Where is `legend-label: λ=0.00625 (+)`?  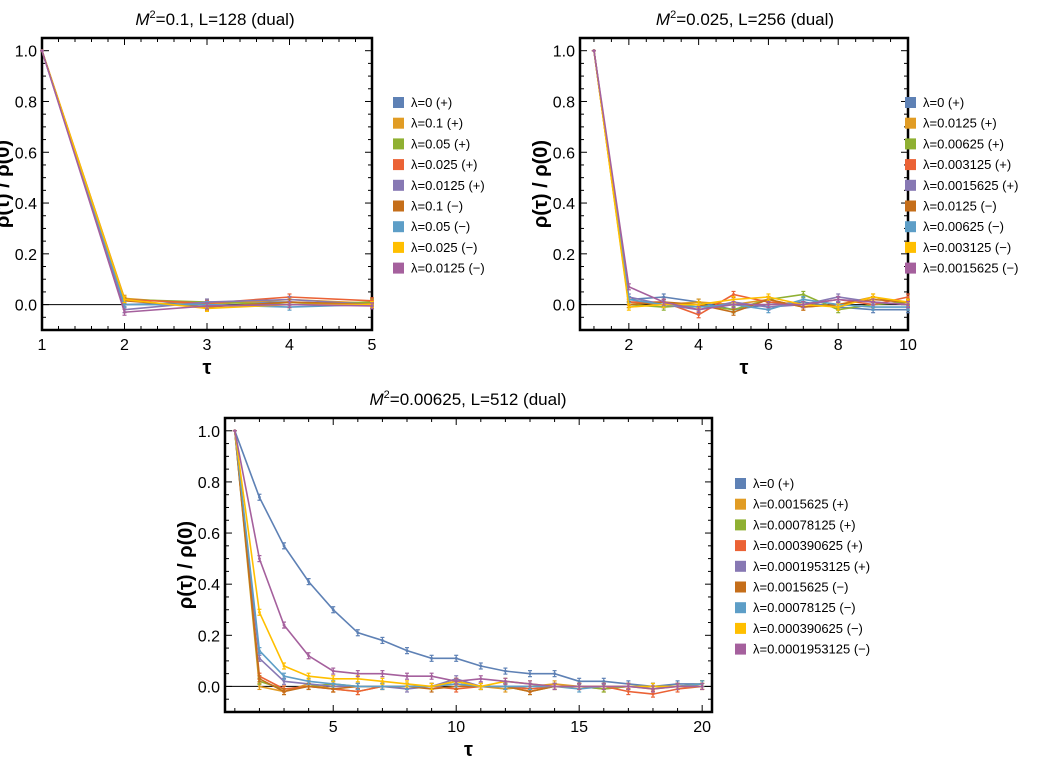
legend-label: λ=0.00625 (+) is located at coordinates (963, 143).